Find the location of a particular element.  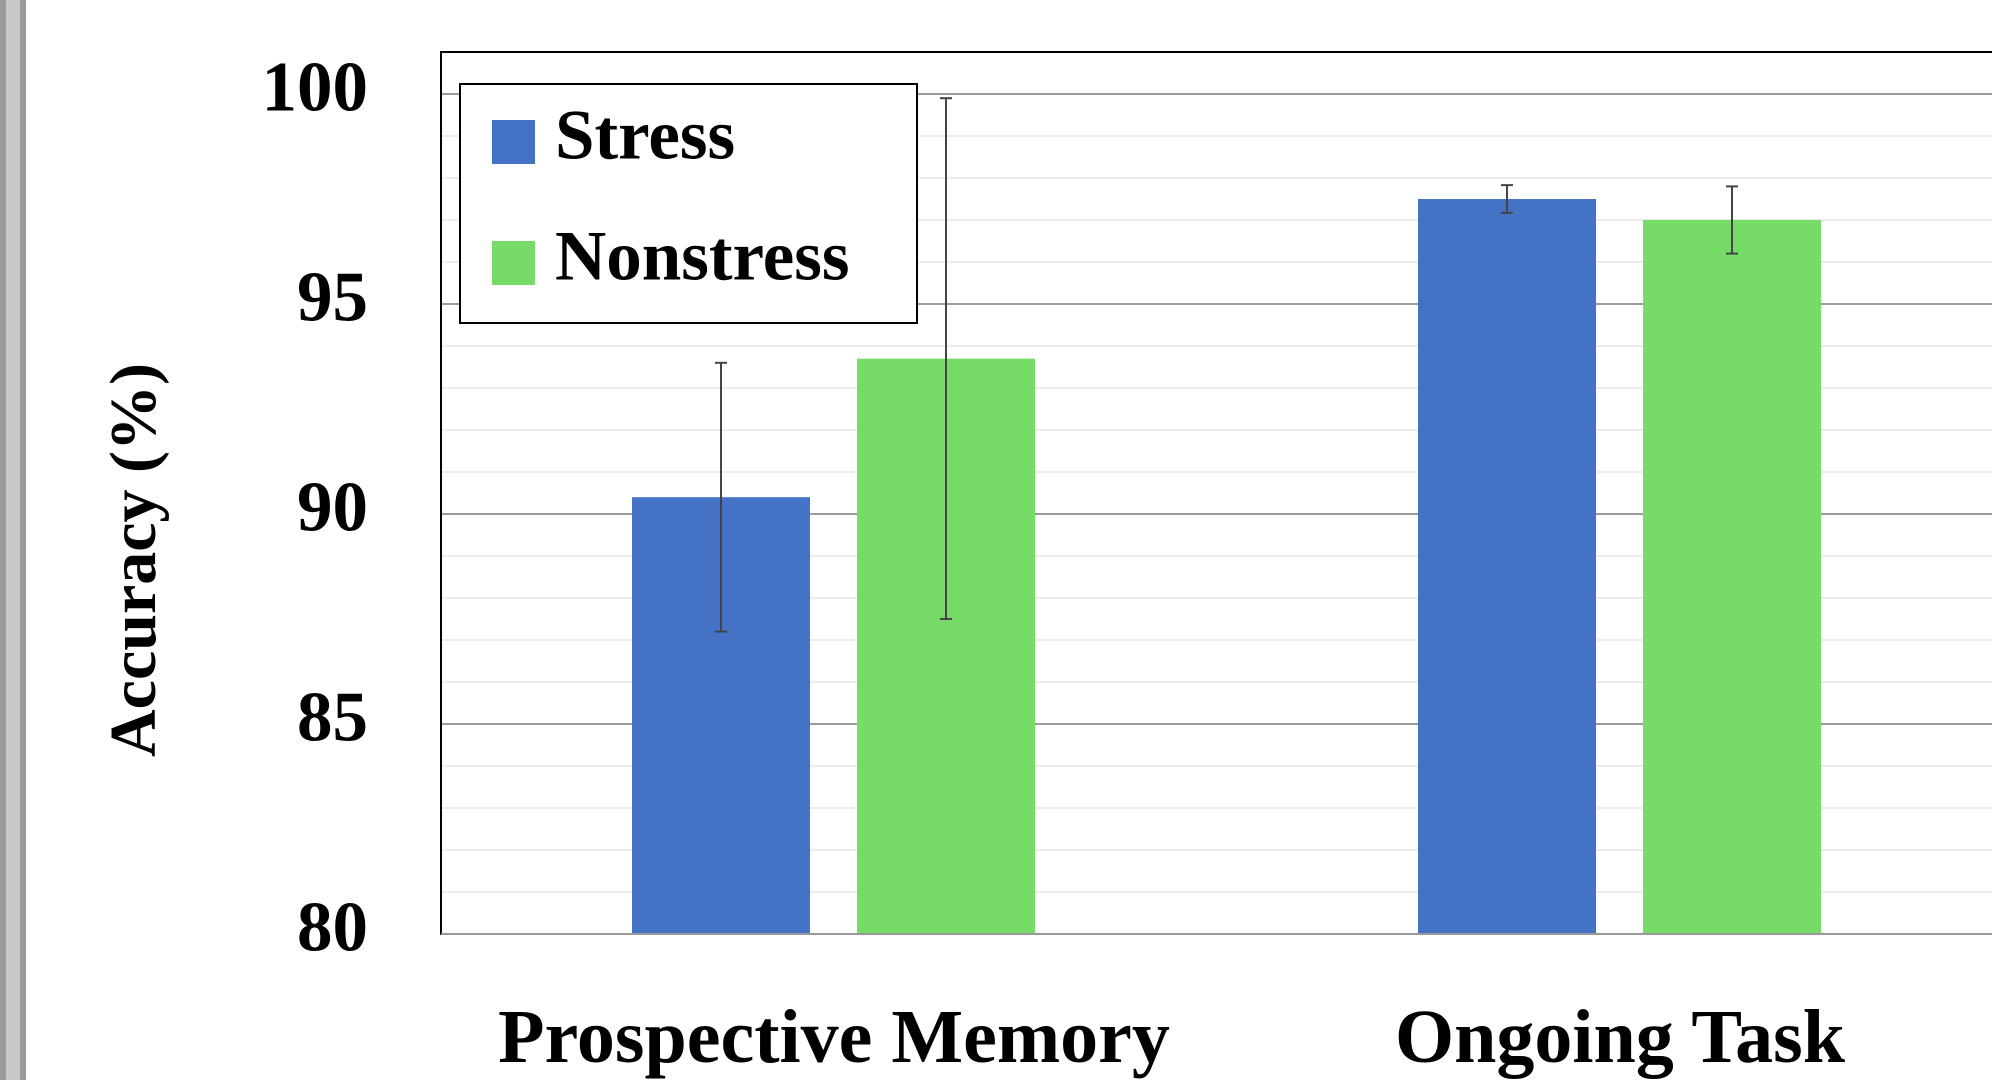

y-tick-label: 95 is located at coordinates (332, 297).